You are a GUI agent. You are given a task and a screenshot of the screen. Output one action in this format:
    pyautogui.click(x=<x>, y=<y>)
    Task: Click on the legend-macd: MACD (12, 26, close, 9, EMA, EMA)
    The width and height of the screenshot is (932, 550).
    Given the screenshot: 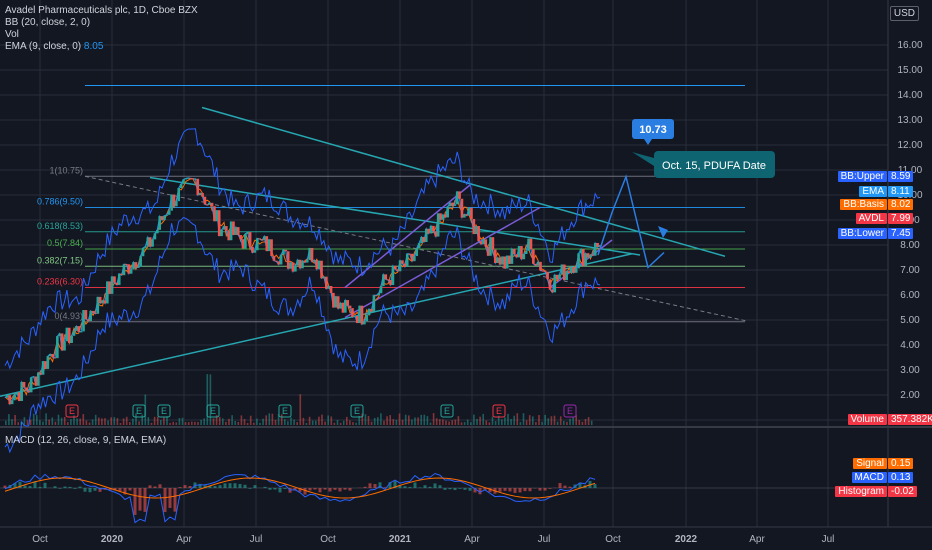 What is the action you would take?
    pyautogui.click(x=86, y=440)
    